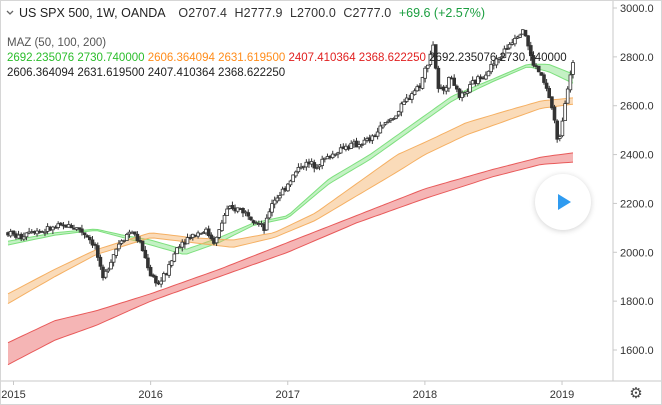  I want to click on collapse-chevron-icon, so click(10, 13).